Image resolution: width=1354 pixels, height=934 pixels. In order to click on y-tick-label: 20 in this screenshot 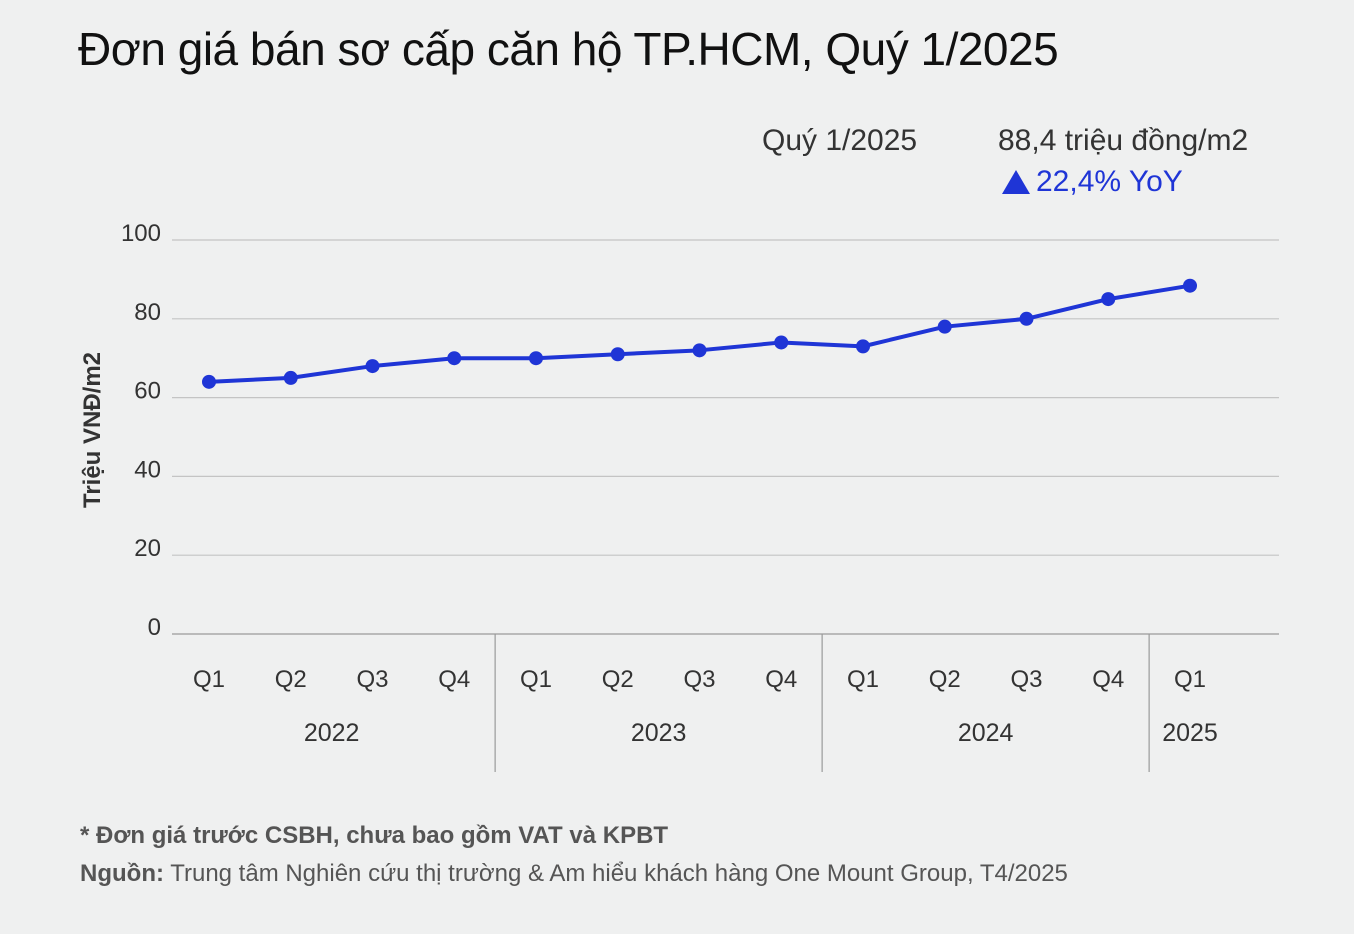, I will do `click(147, 548)`.